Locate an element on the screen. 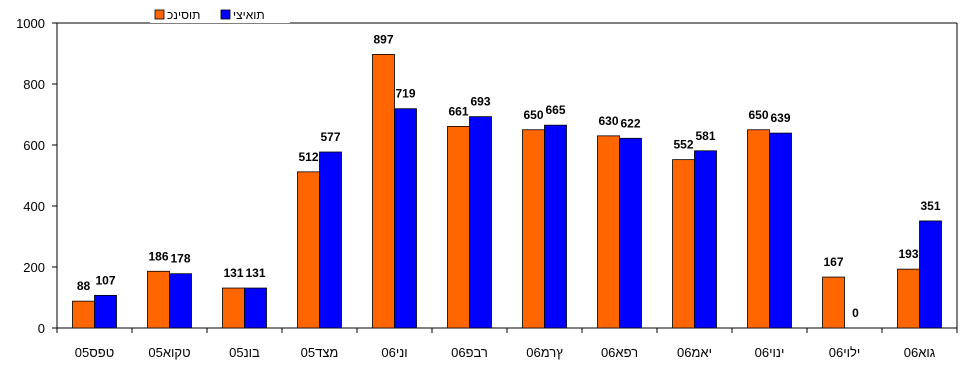 This screenshot has width=964, height=367. y-tick-label: 200 is located at coordinates (34, 267).